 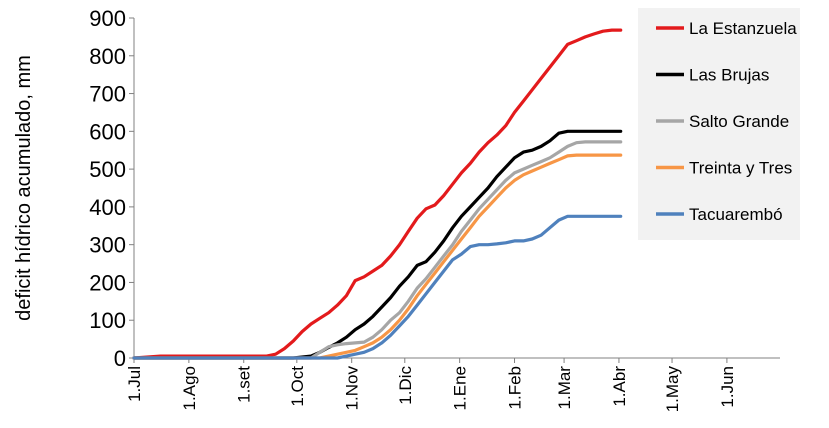 I want to click on y-gridlines, so click(x=131, y=188).